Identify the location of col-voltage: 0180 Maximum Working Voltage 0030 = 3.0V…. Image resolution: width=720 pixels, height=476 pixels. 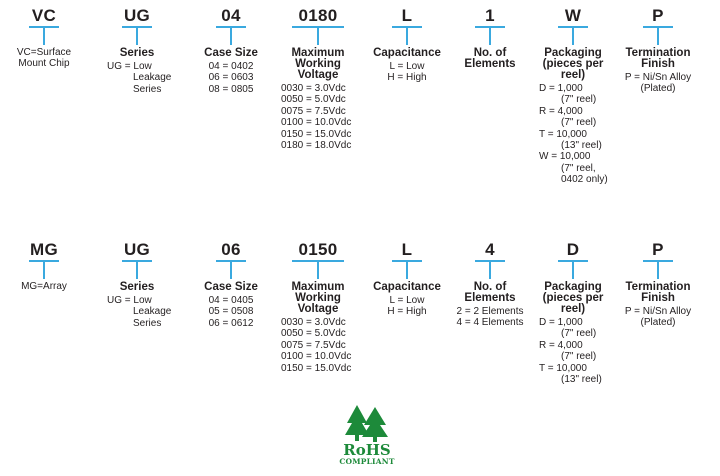
(318, 78).